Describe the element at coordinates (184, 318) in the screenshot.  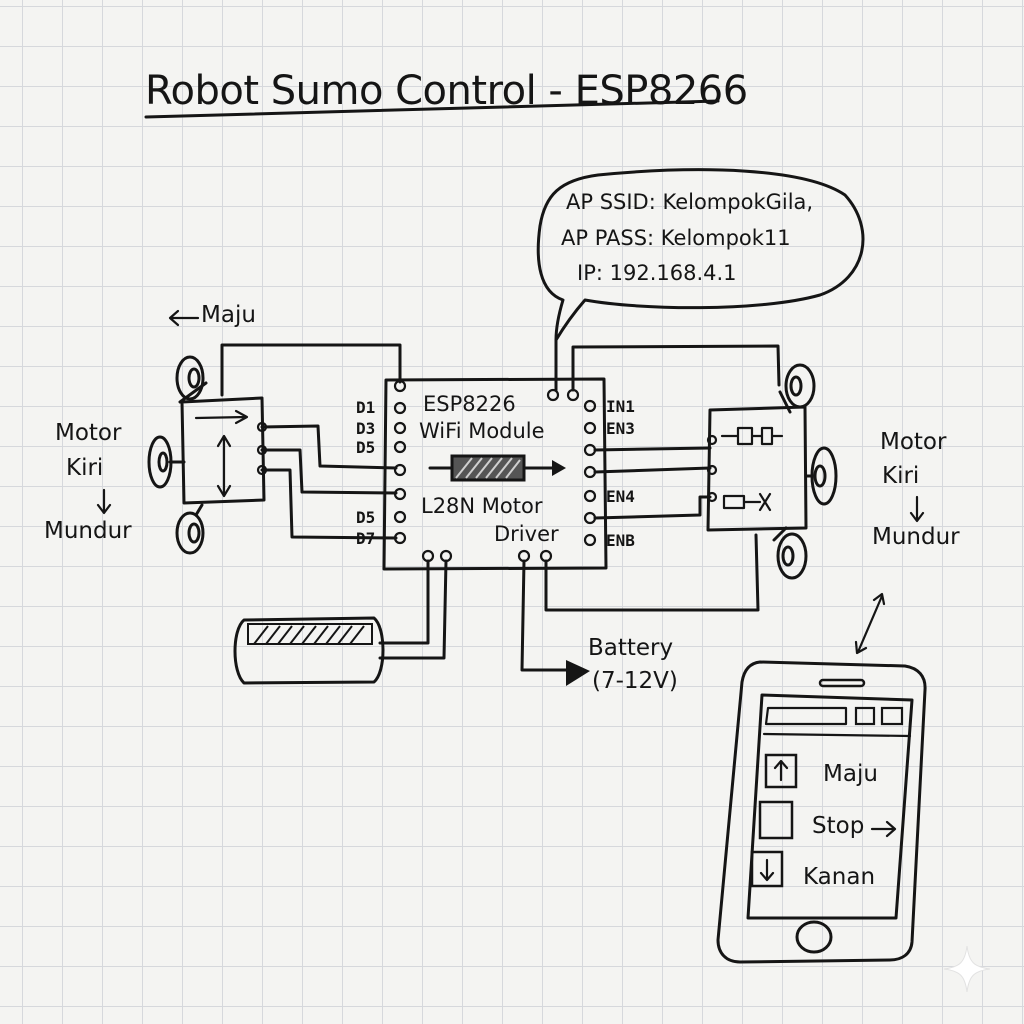
I see `maju-arrow-icon` at that location.